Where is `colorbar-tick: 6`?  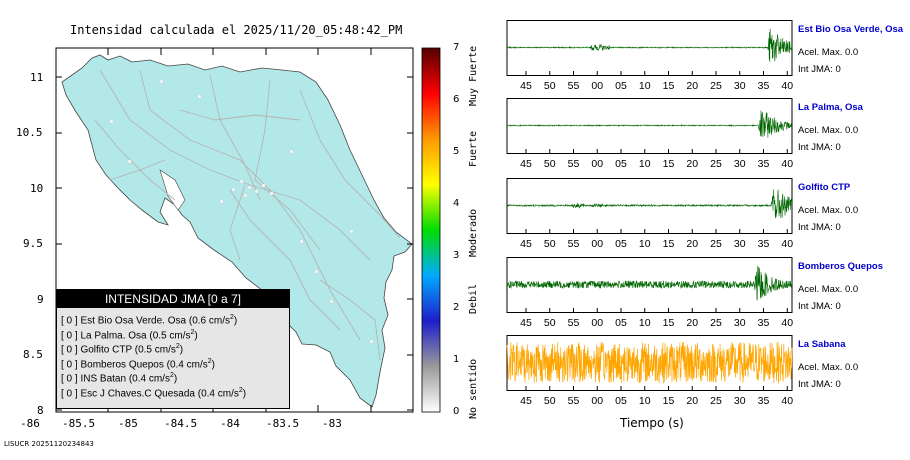 colorbar-tick: 6 is located at coordinates (456, 99).